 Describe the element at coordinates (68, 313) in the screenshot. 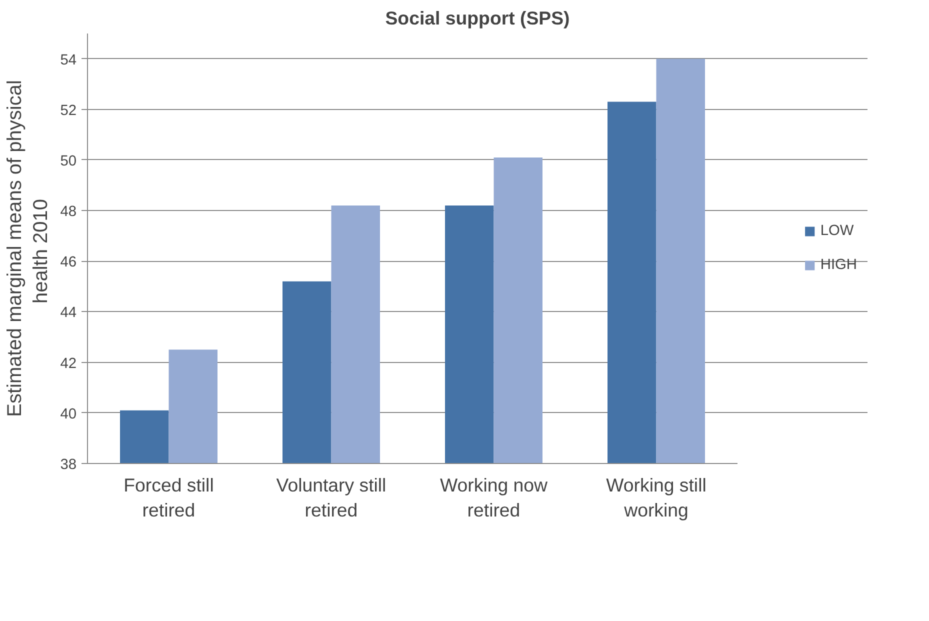

I see `y-tick-label: 44` at that location.